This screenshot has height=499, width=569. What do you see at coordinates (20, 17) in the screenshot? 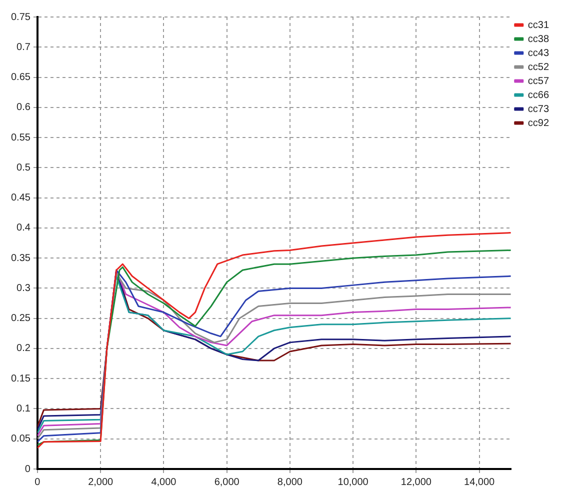
I see `y-tick-label: 0.75` at bounding box center [20, 17].